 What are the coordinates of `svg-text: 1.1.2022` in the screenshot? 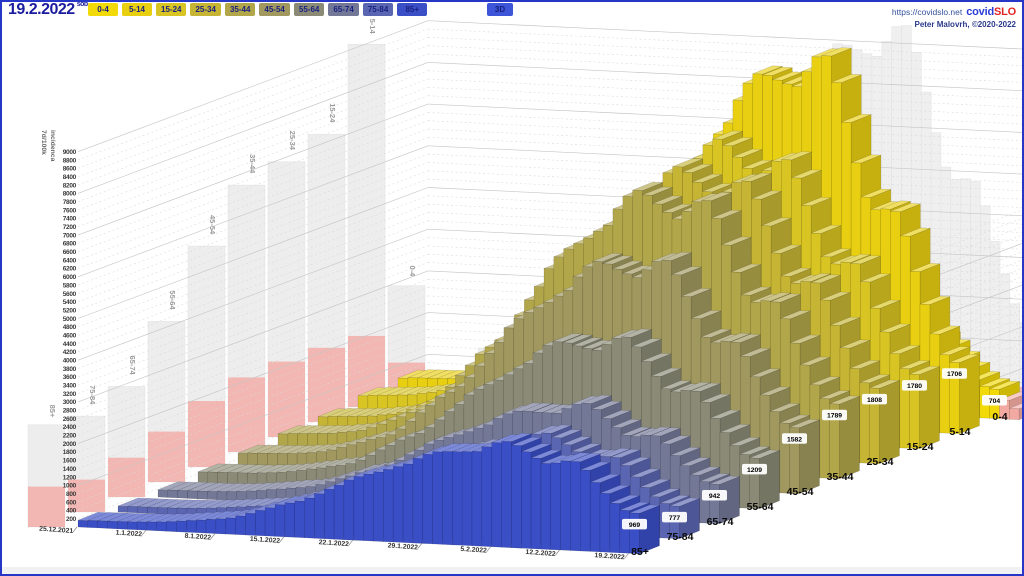 It's located at (128, 533).